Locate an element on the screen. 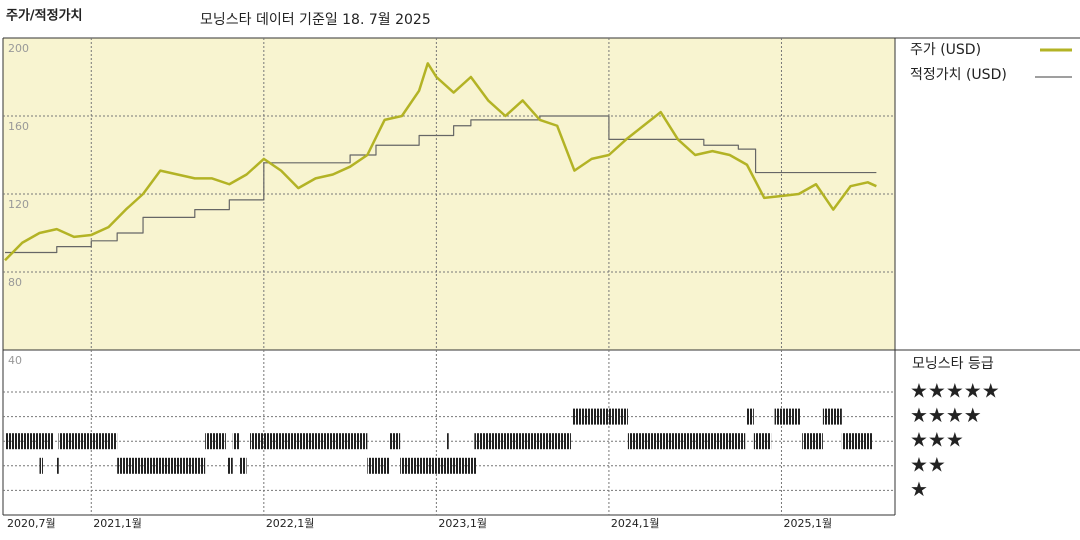 This screenshot has width=1080, height=540. y-tick-label: 120 is located at coordinates (18, 204).